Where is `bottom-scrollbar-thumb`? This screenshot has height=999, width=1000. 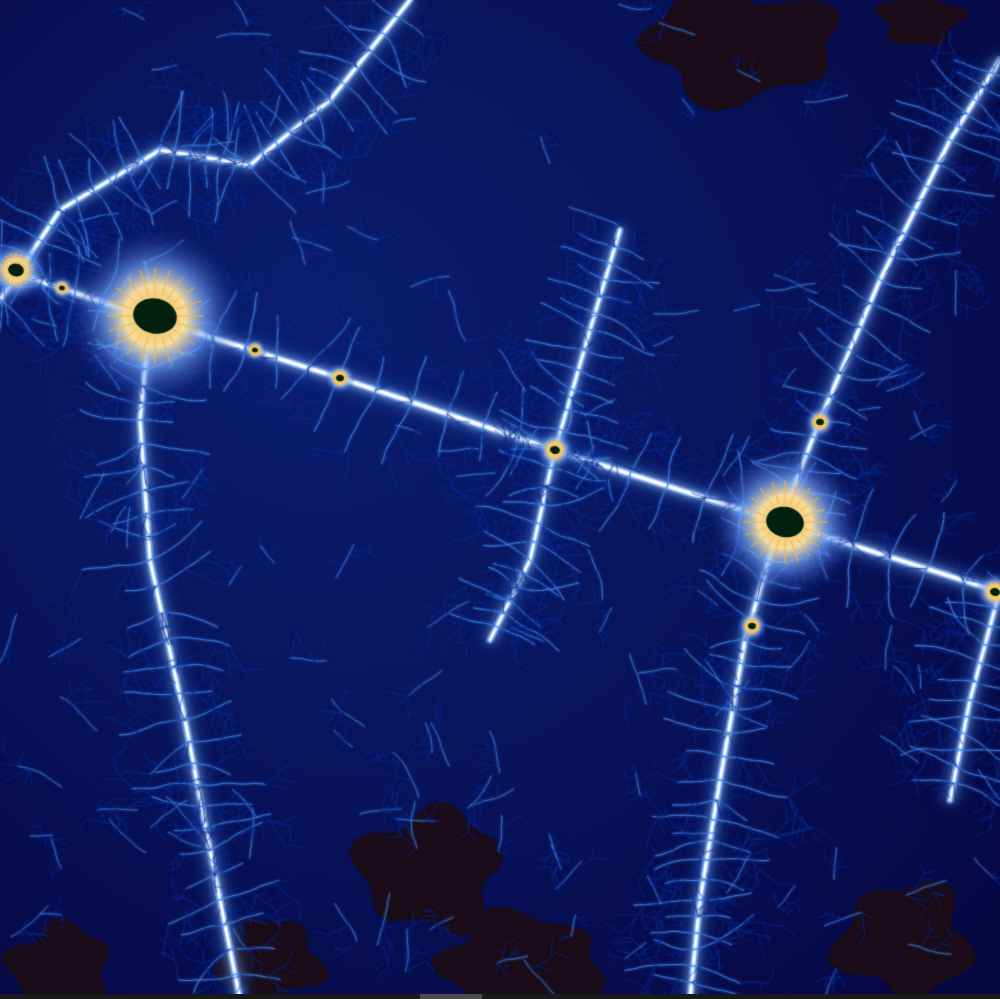 bottom-scrollbar-thumb is located at coordinates (451, 996).